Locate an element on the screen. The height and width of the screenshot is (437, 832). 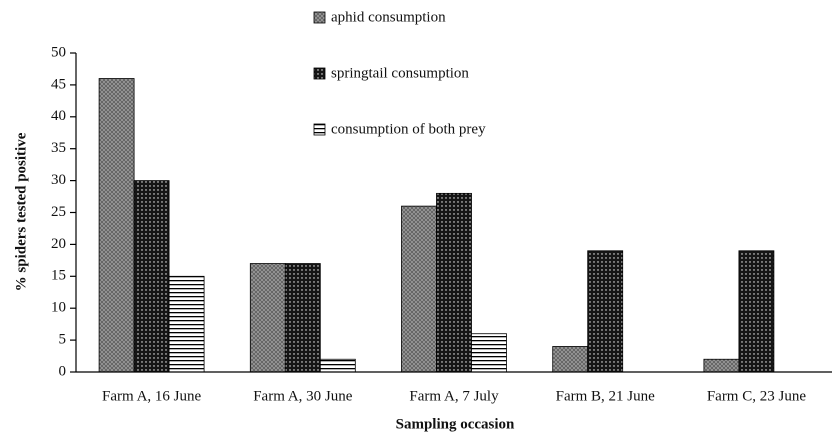
legend-label: aphid consumption is located at coordinates (388, 17).